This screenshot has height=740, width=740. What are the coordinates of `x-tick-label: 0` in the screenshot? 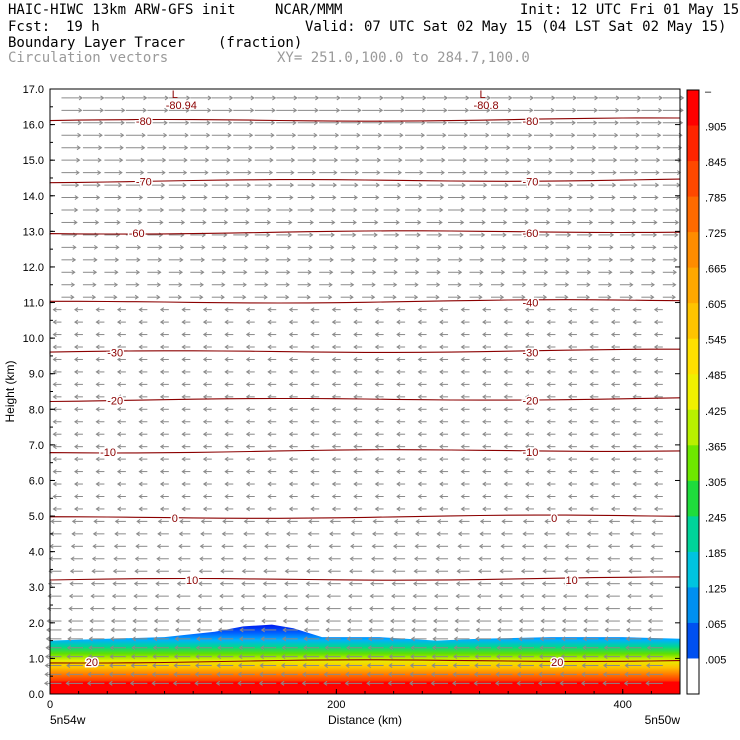 It's located at (50, 705).